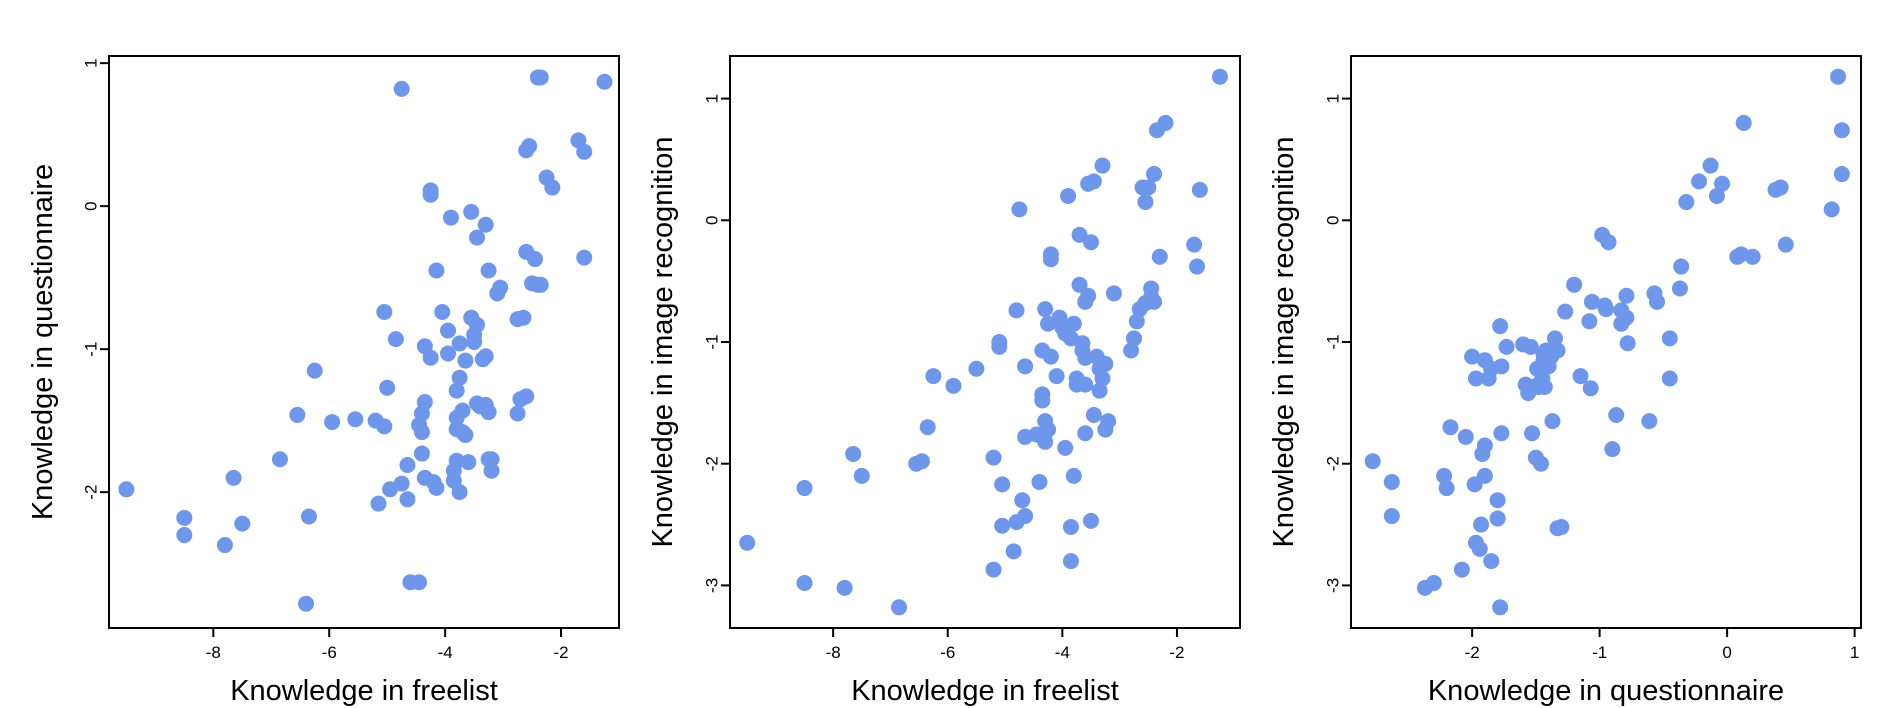  Describe the element at coordinates (95, 279) in the screenshot. I see `y-ticks: -2 -1 0 1` at that location.